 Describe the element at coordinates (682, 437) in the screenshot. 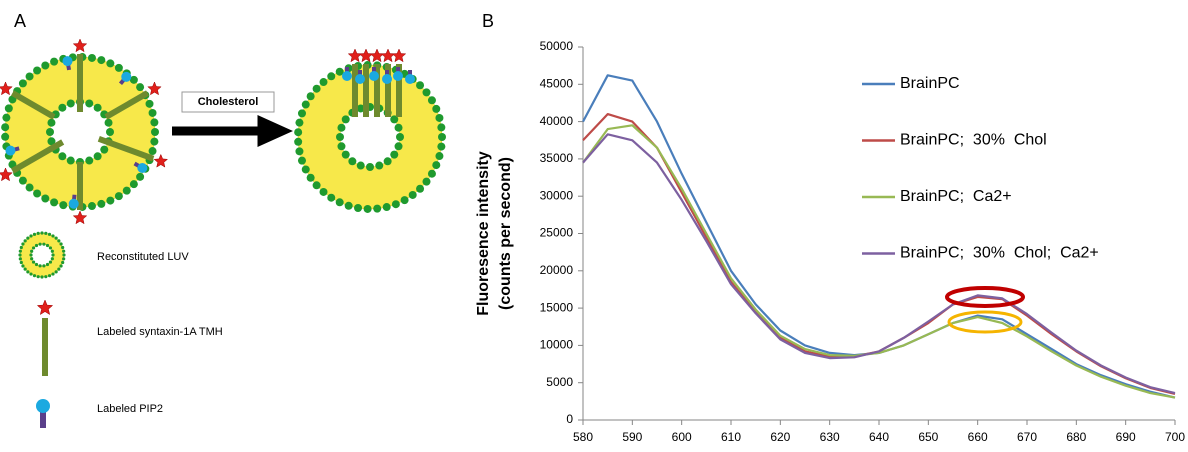

I see `x-tick-label: 600` at that location.